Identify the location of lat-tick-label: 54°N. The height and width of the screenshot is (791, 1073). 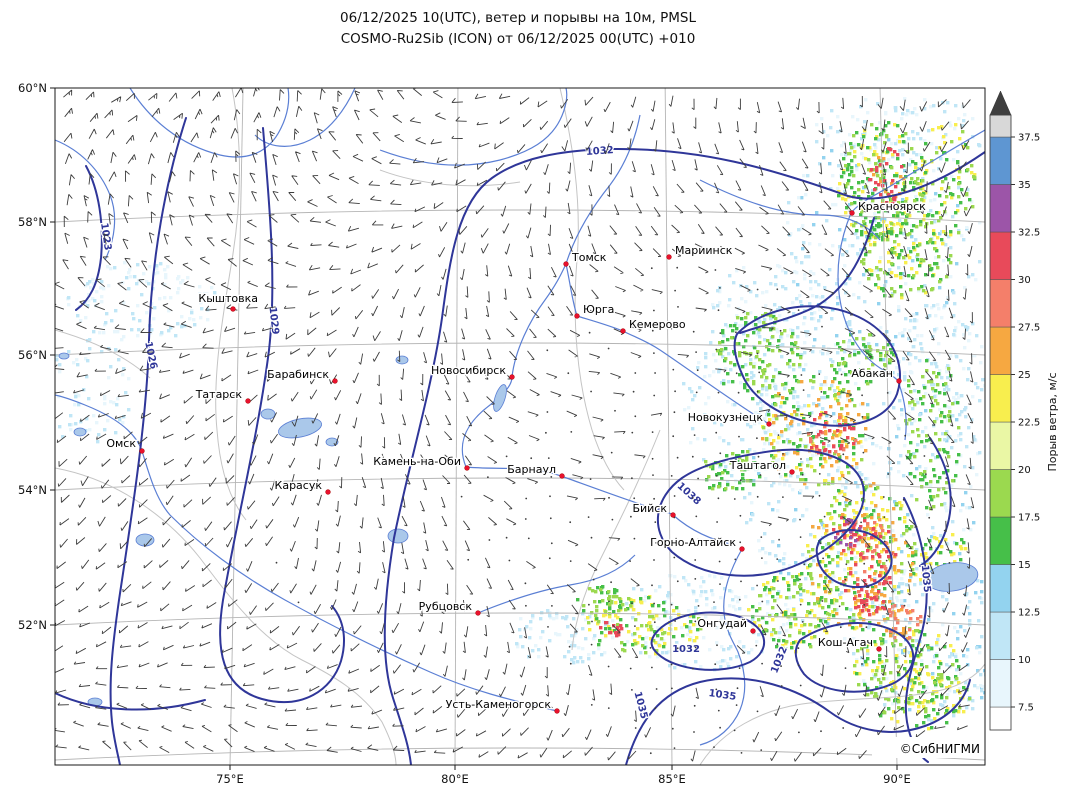
(32, 490).